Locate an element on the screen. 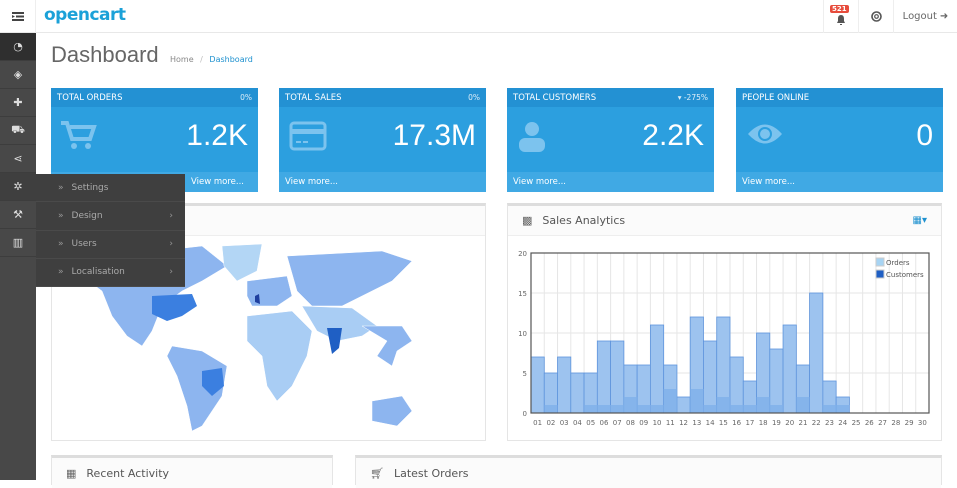 This screenshot has width=957, height=488. help-button is located at coordinates (875, 16).